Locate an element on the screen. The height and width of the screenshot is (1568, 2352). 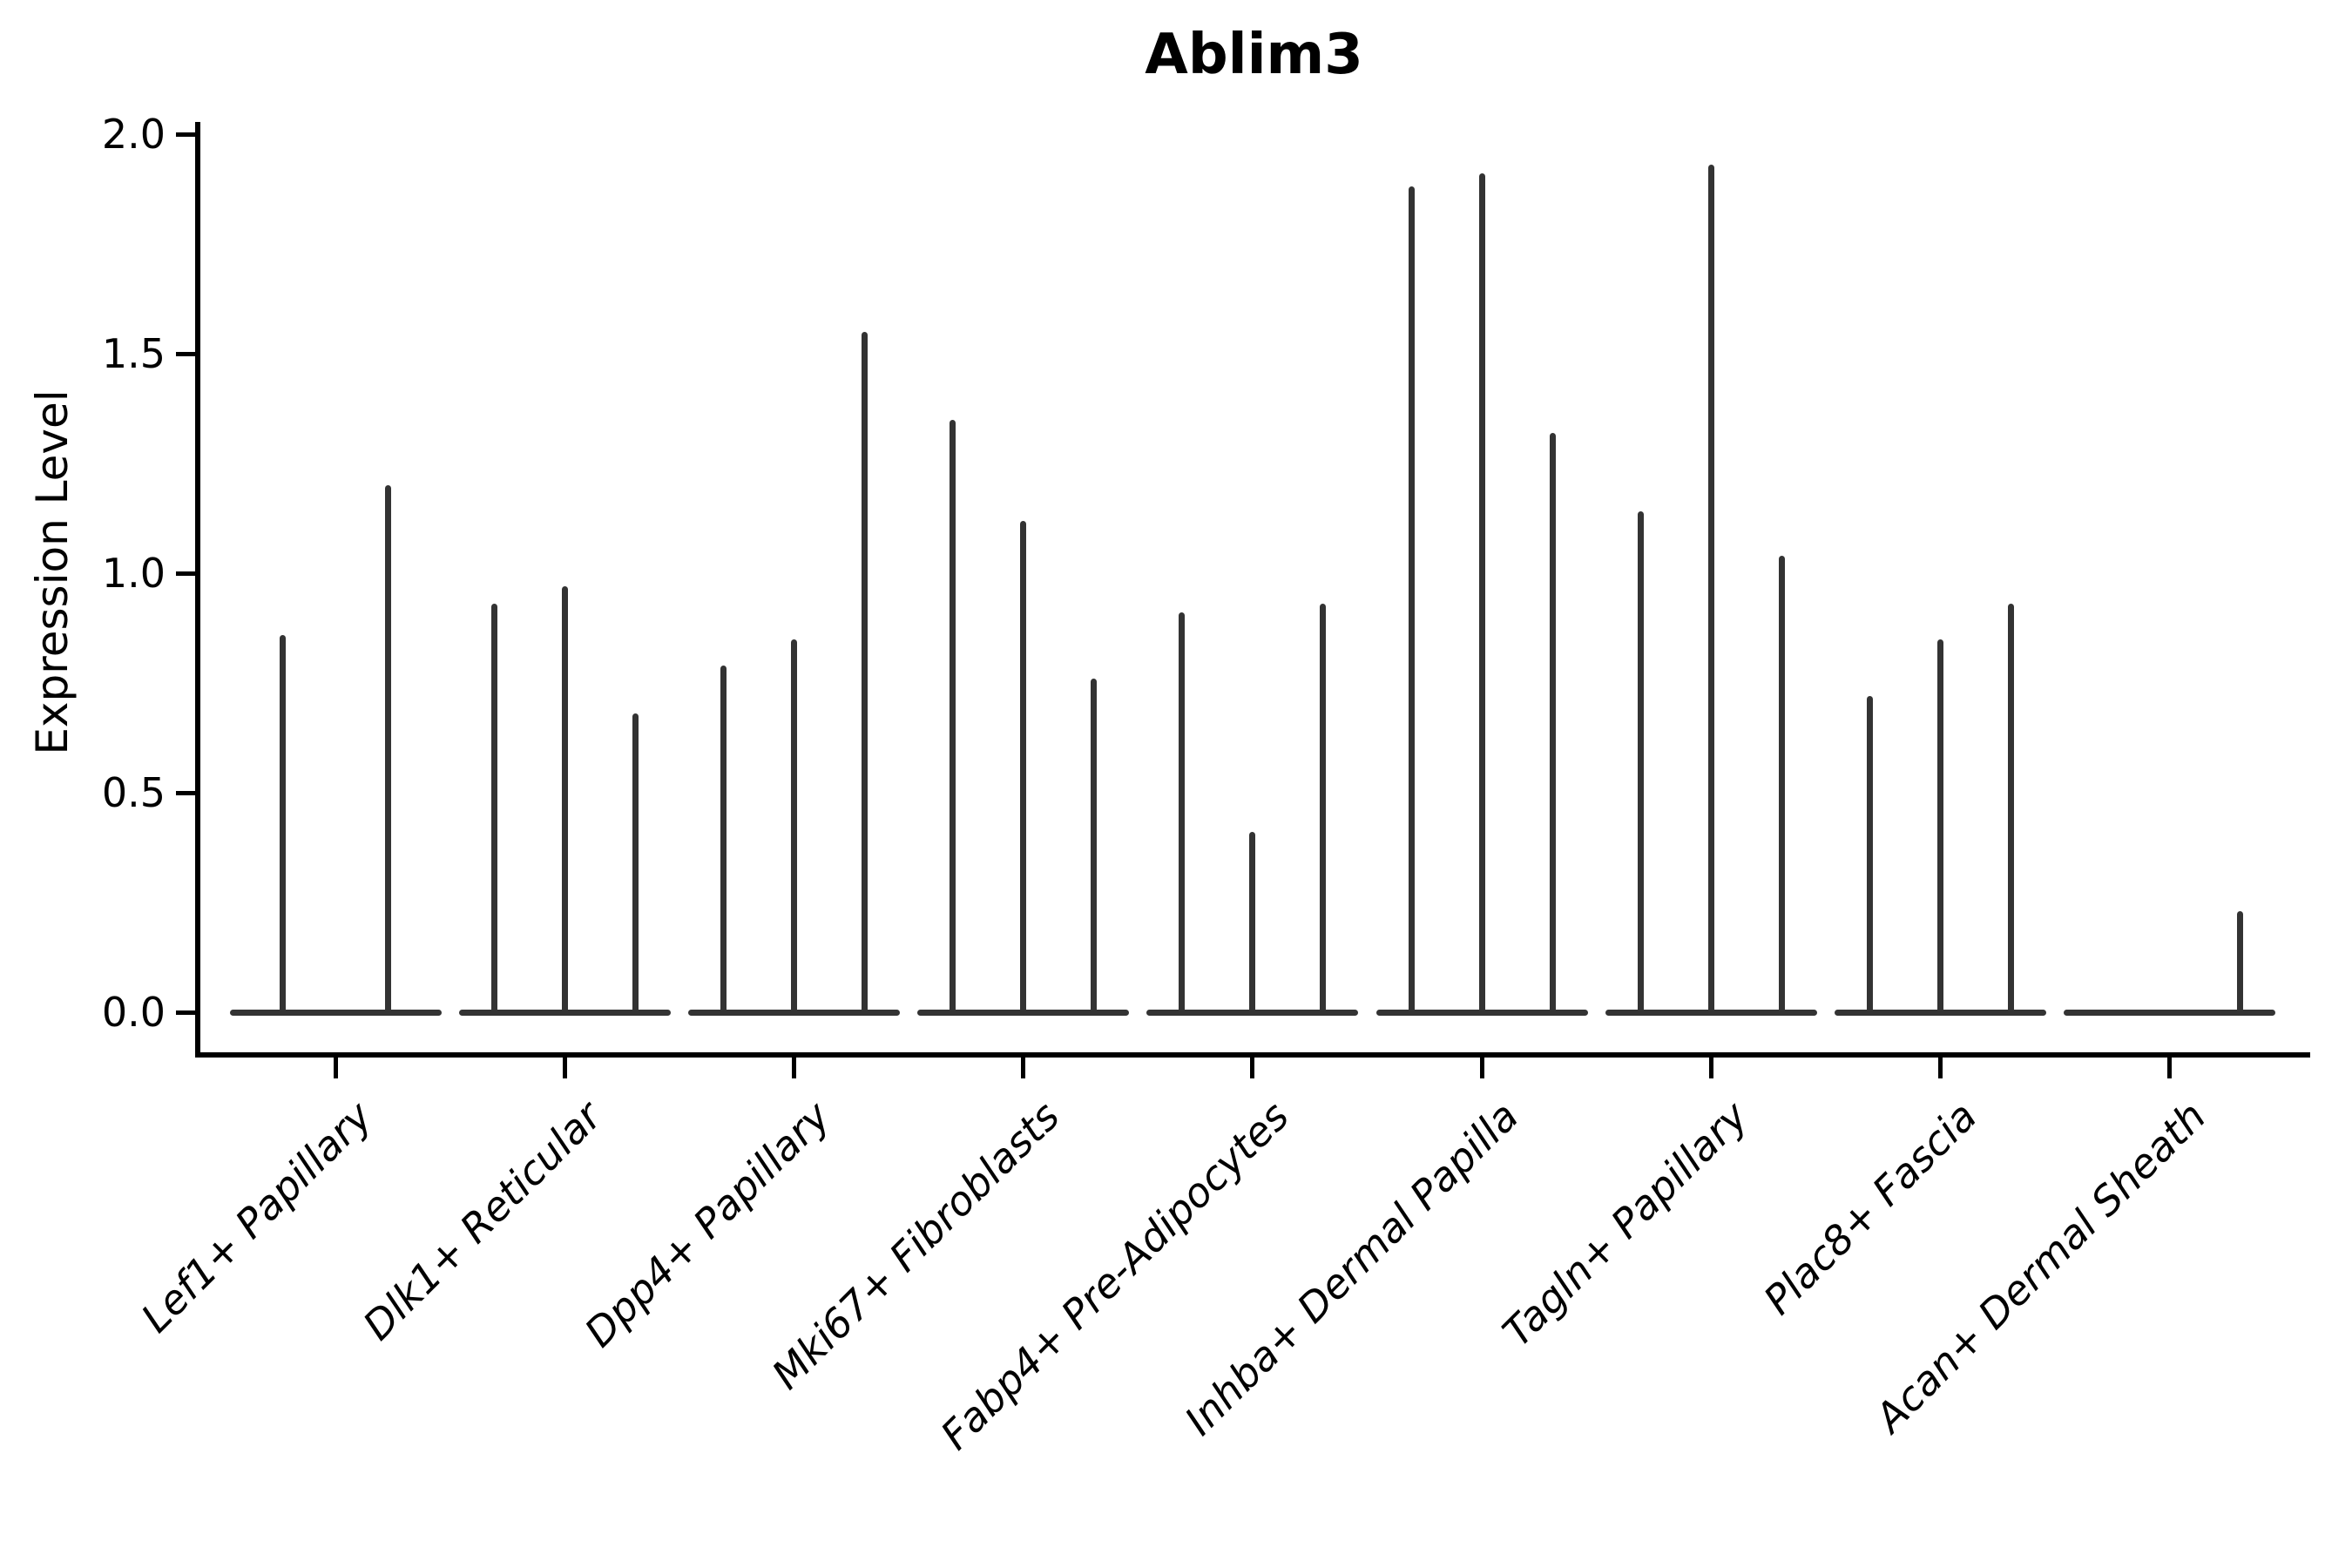
y-axis-spine is located at coordinates (198, 590).